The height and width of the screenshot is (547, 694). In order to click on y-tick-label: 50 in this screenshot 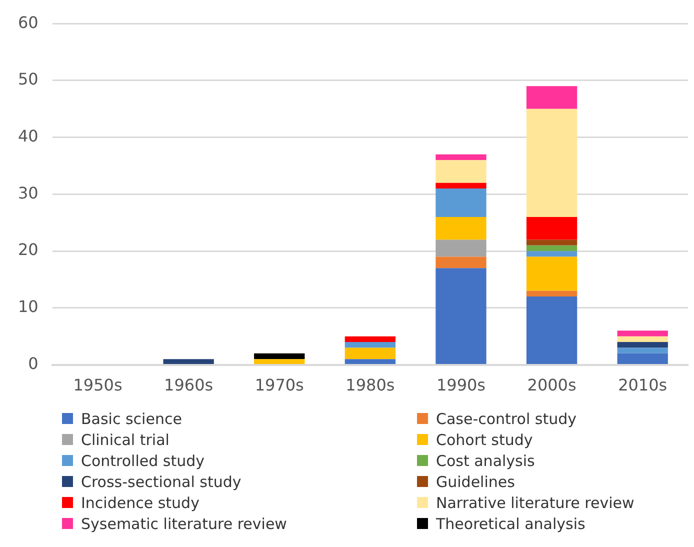, I will do `click(28, 79)`.